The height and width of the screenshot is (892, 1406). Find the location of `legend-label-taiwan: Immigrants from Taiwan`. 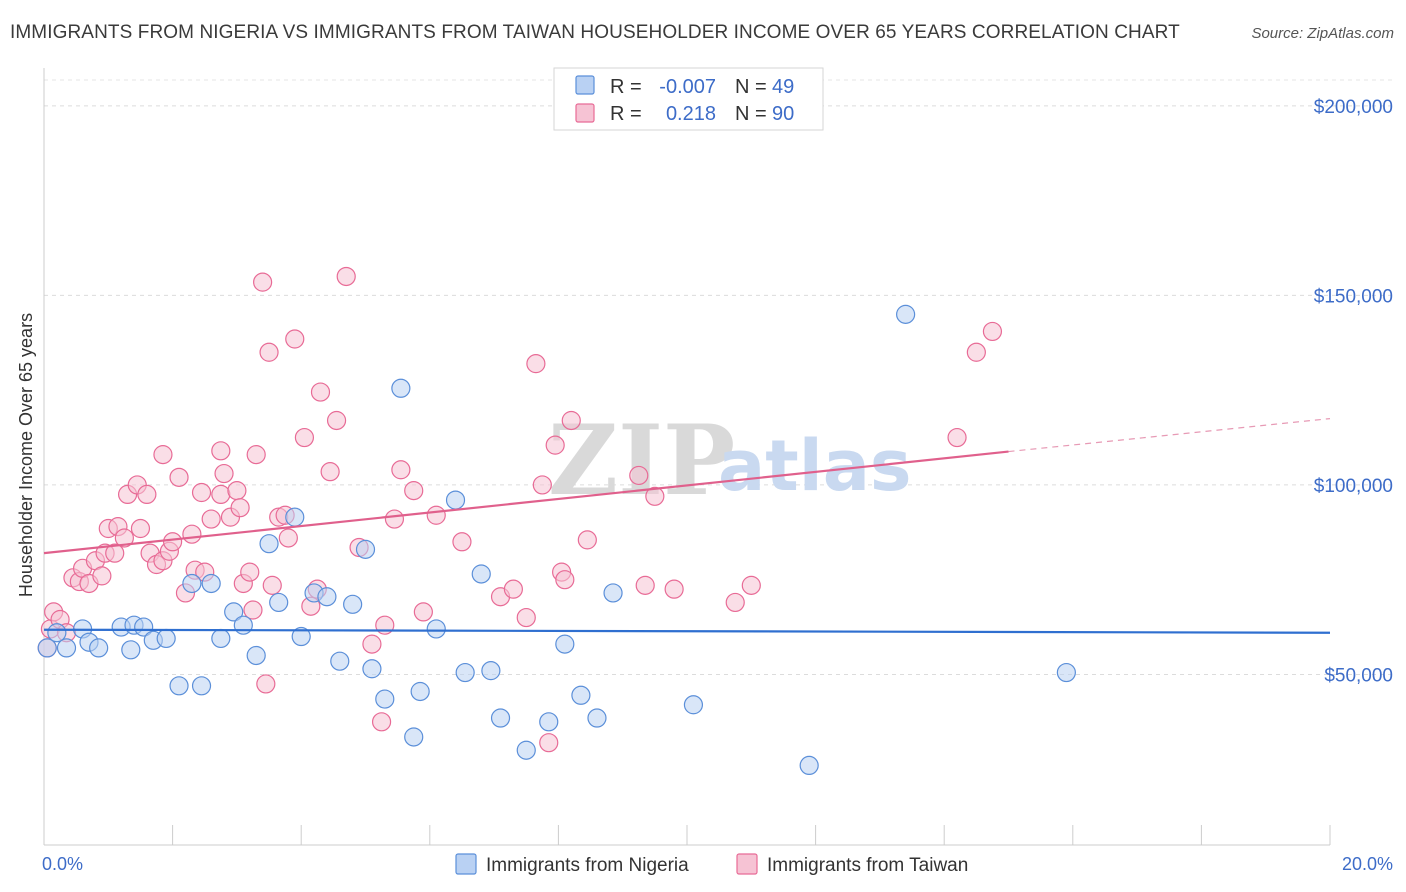

legend-label-taiwan: Immigrants from Taiwan is located at coordinates (867, 865).